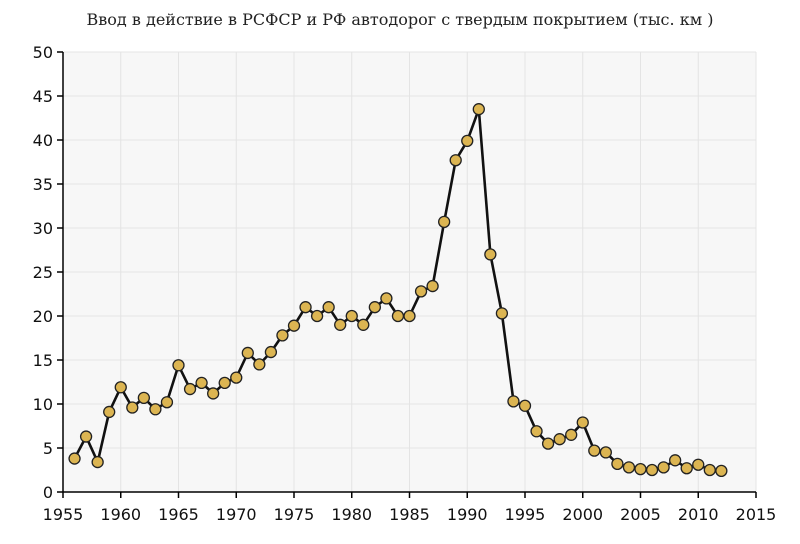  What do you see at coordinates (409, 514) in the screenshot?
I see `x-tick-label: 1985` at bounding box center [409, 514].